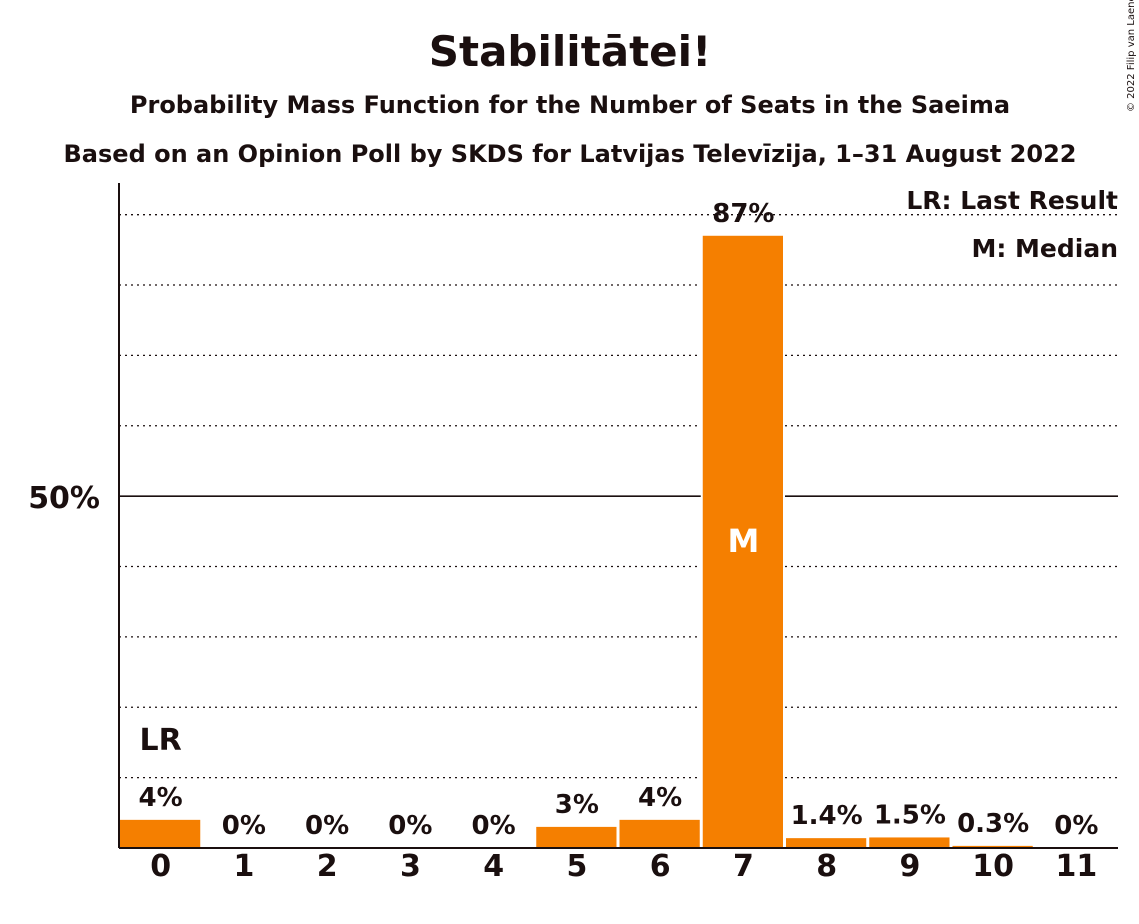  I want to click on median-marker: M, so click(743, 541).